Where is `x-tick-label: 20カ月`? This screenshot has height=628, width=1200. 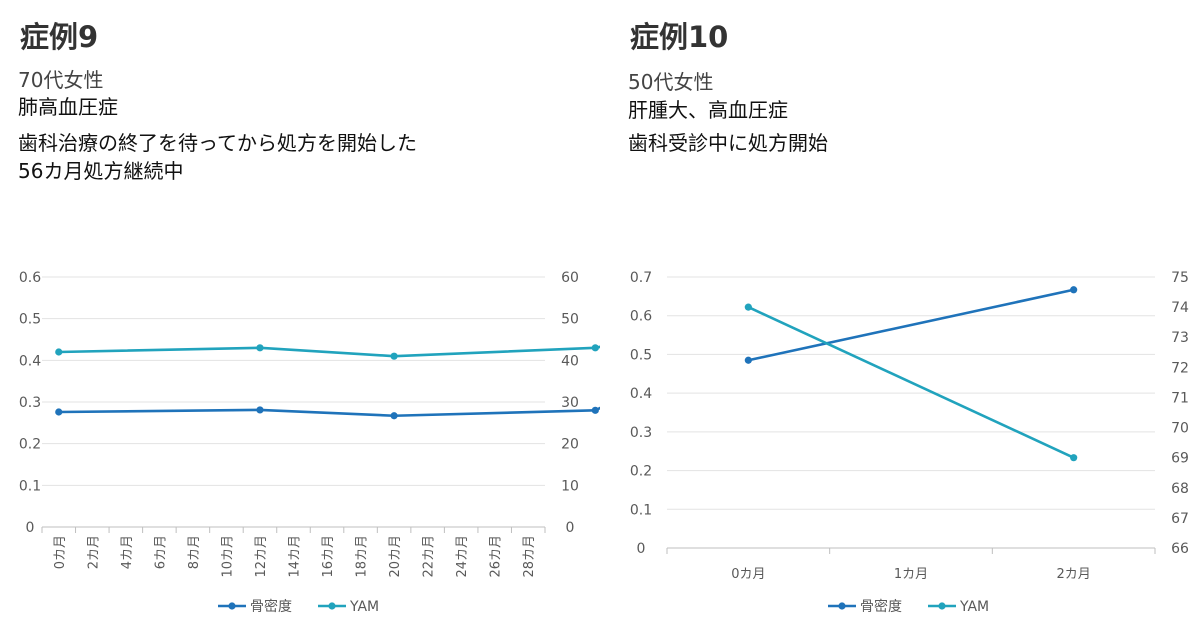 x-tick-label: 20カ月 is located at coordinates (395, 556).